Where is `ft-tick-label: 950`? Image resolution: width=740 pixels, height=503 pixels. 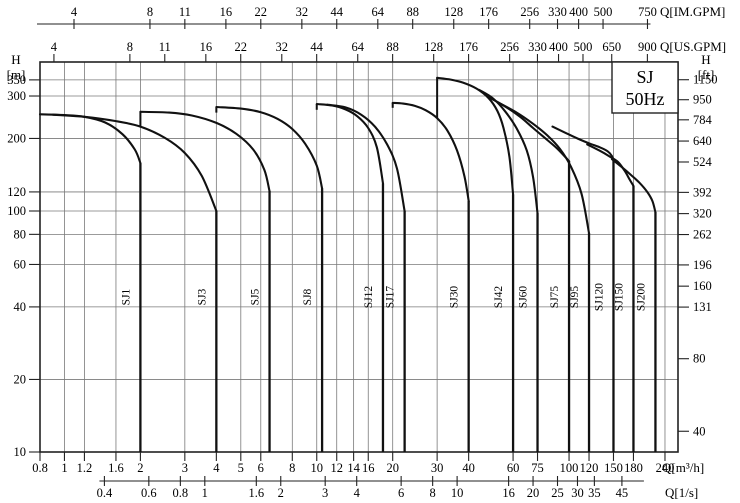 ft-tick-label: 950 is located at coordinates (702, 100).